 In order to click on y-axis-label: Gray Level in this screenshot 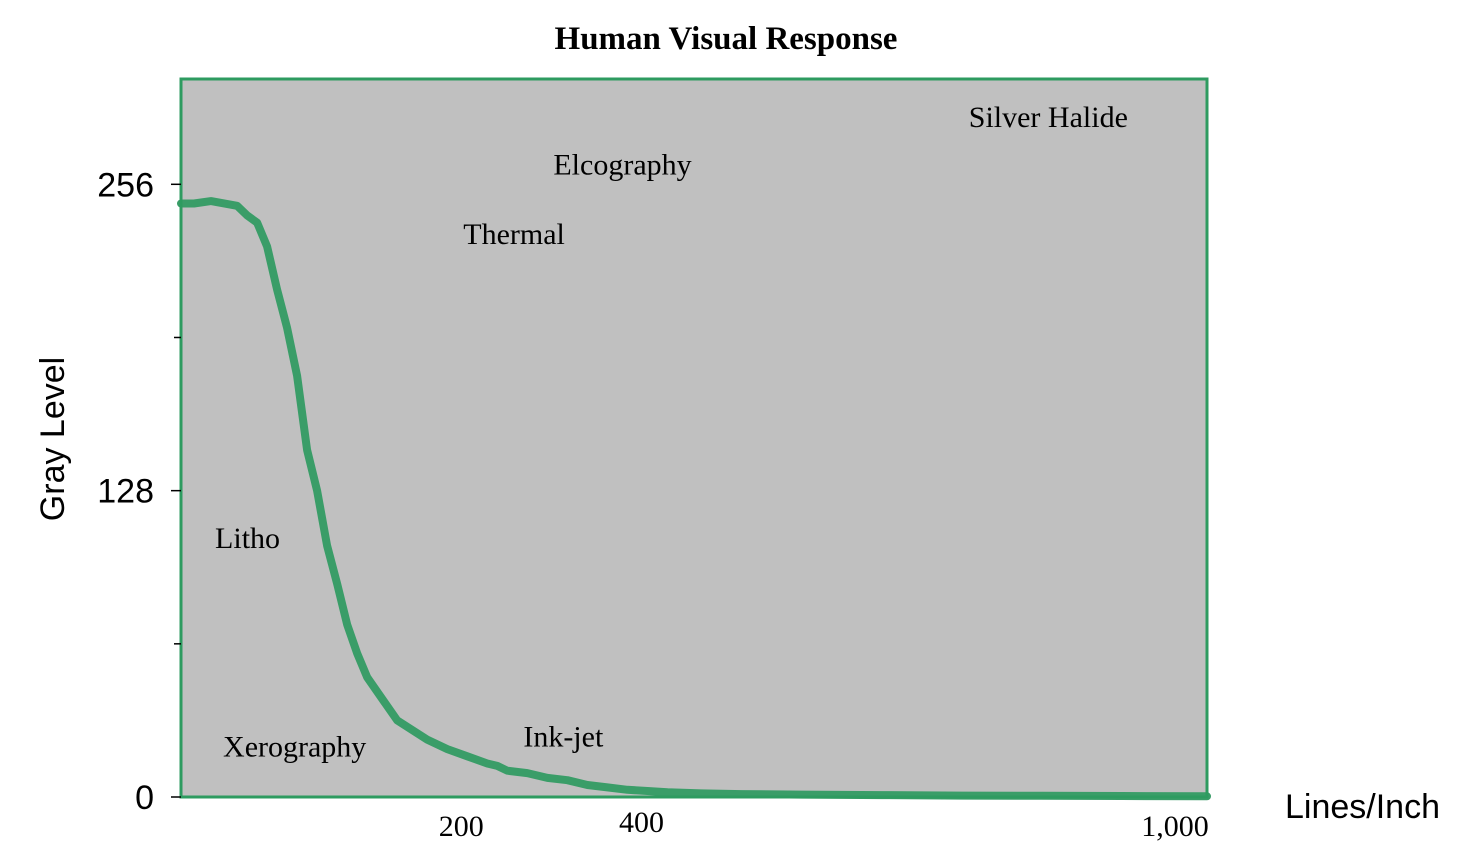, I will do `click(53, 439)`.